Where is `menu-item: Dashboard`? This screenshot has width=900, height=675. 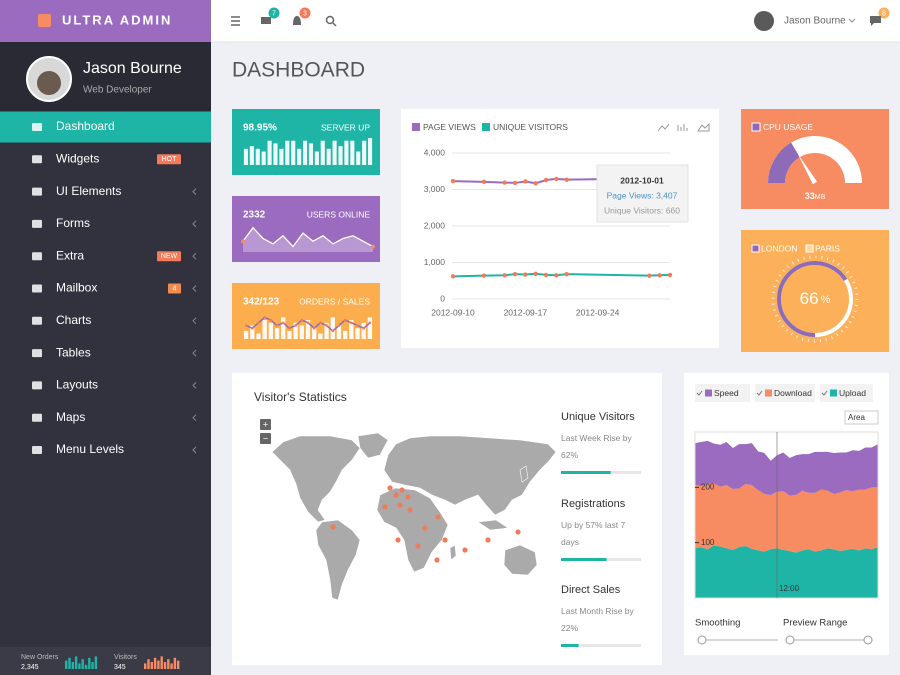 menu-item: Dashboard is located at coordinates (85, 126).